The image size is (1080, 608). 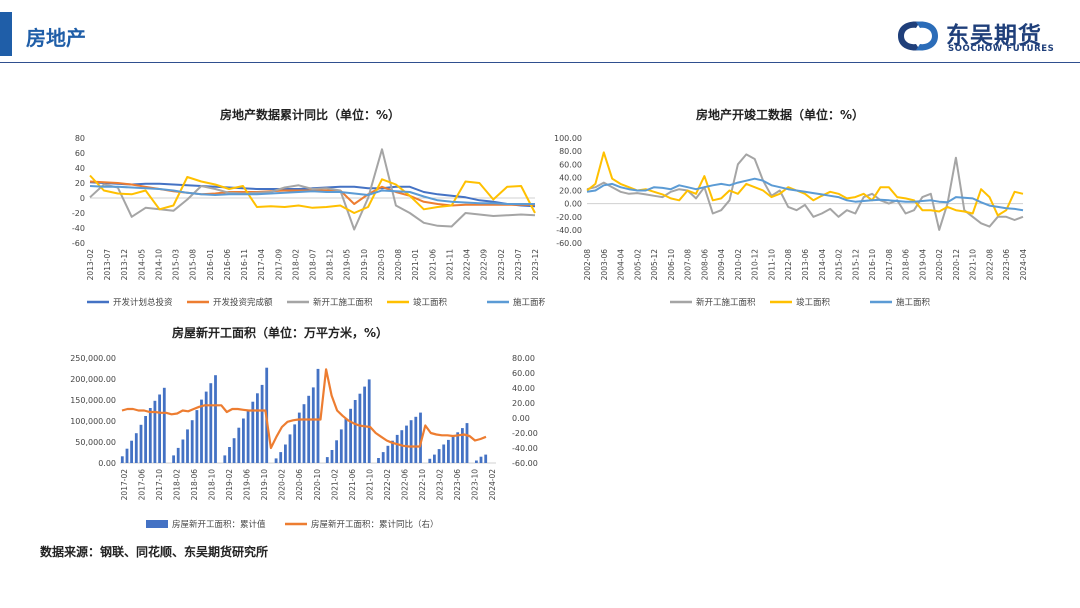 What do you see at coordinates (299, 485) in the screenshot?
I see `chart3-x-tick-label: 2020-06` at bounding box center [299, 485].